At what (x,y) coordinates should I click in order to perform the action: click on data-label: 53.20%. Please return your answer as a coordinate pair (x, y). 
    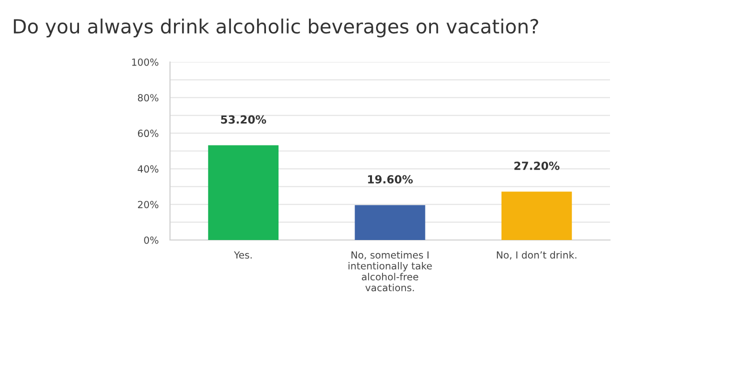
    Looking at the image, I should click on (243, 119).